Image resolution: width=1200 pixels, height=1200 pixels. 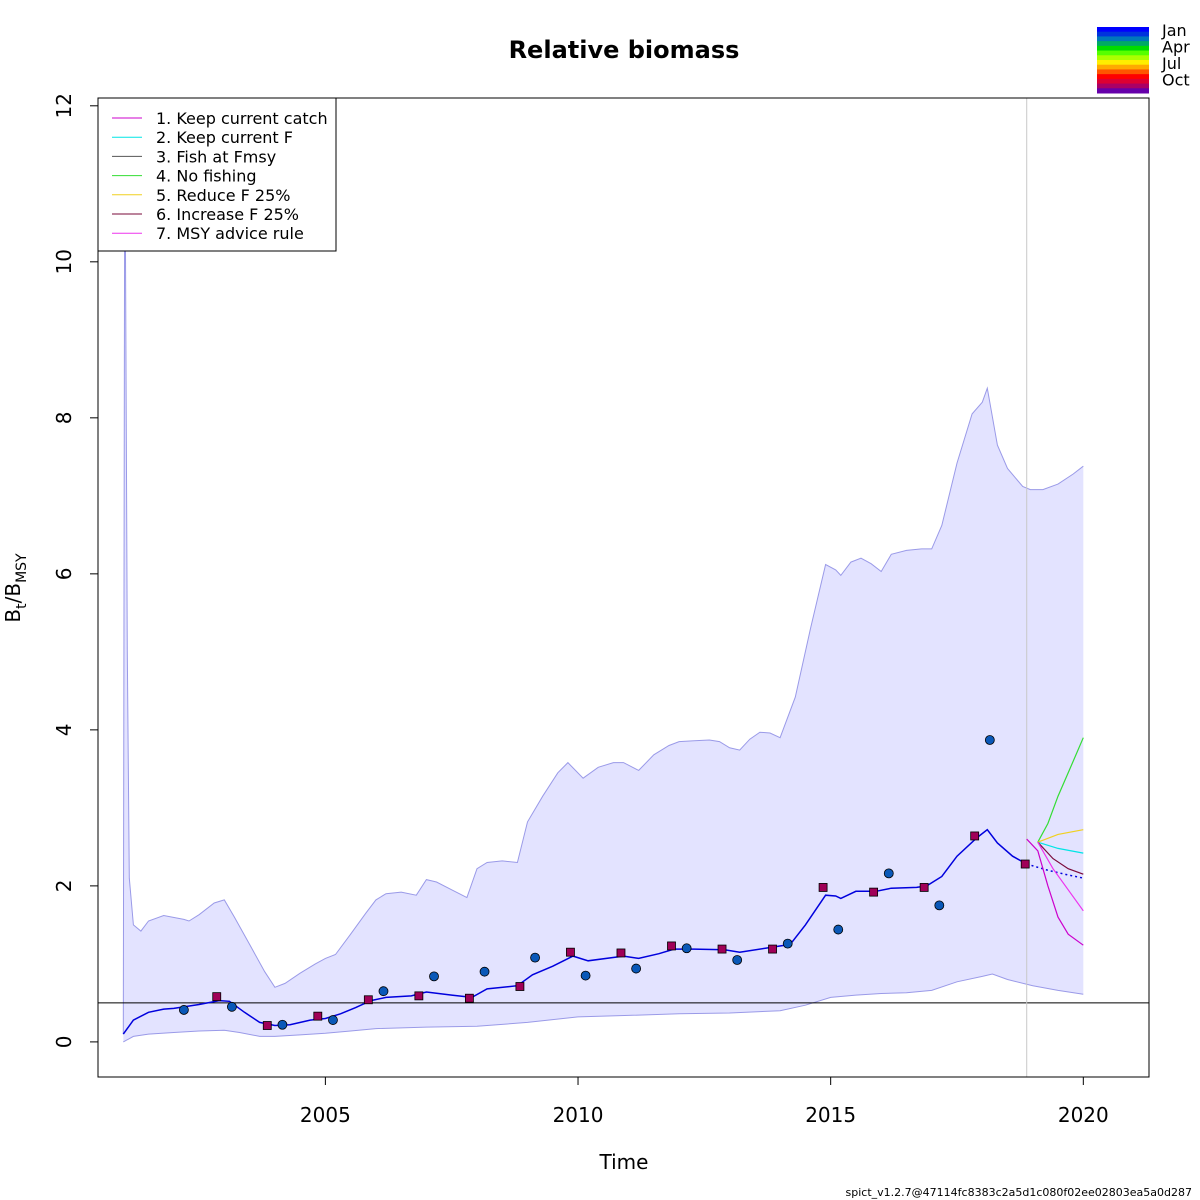 What do you see at coordinates (325, 1115) in the screenshot?
I see `x-tick-label: 2005` at bounding box center [325, 1115].